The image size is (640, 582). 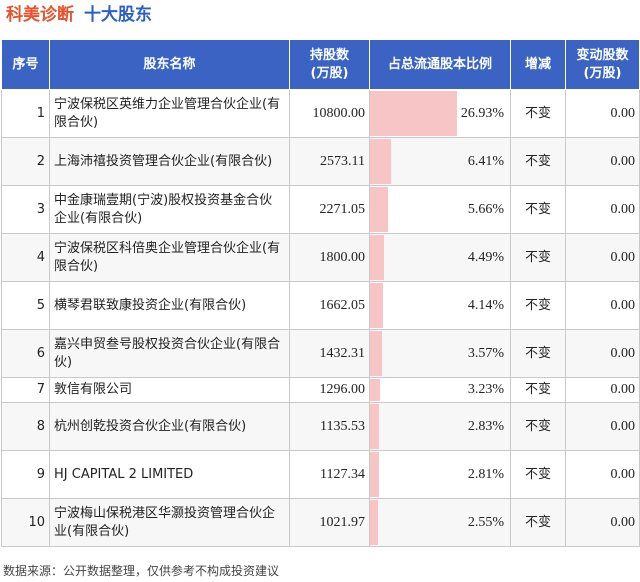 What do you see at coordinates (169, 522) in the screenshot?
I see `shareholder-name: 宁波梅山保税港区华灏投资管理合伙企业(有限合伙)` at bounding box center [169, 522].